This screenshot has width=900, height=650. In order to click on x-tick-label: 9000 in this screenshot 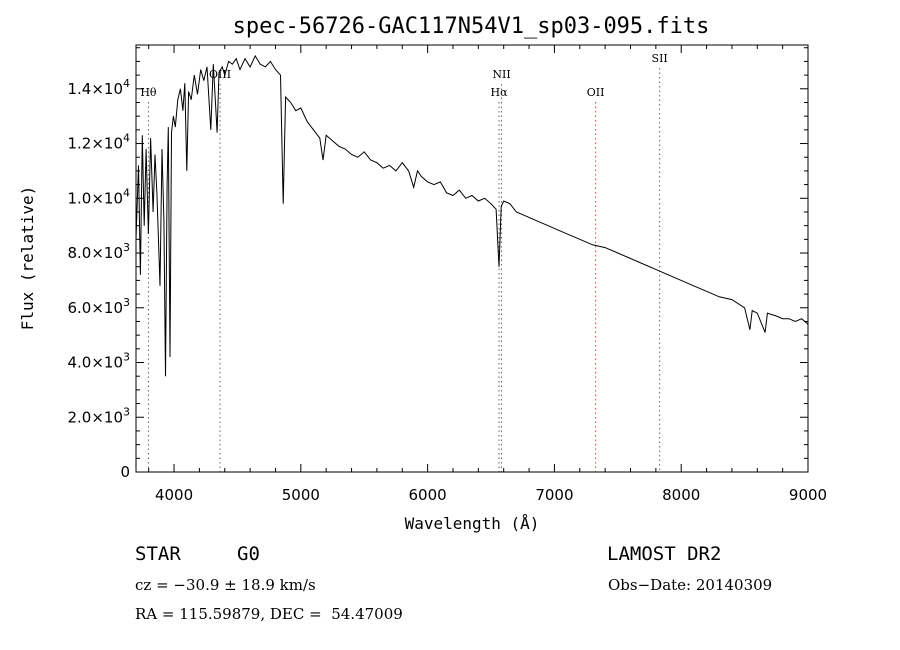, I will do `click(808, 495)`.